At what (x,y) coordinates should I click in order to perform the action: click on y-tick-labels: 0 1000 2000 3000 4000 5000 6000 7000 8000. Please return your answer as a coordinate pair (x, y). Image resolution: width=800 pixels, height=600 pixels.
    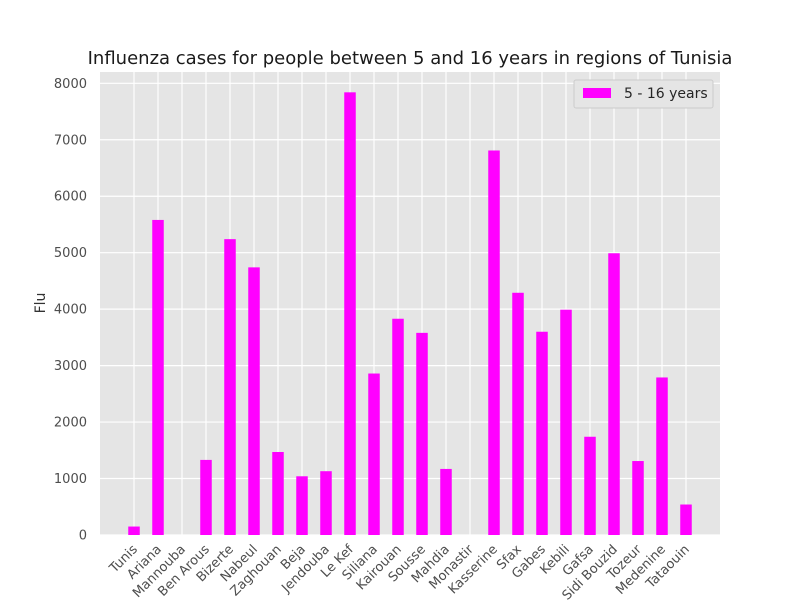
    Looking at the image, I should click on (70, 310).